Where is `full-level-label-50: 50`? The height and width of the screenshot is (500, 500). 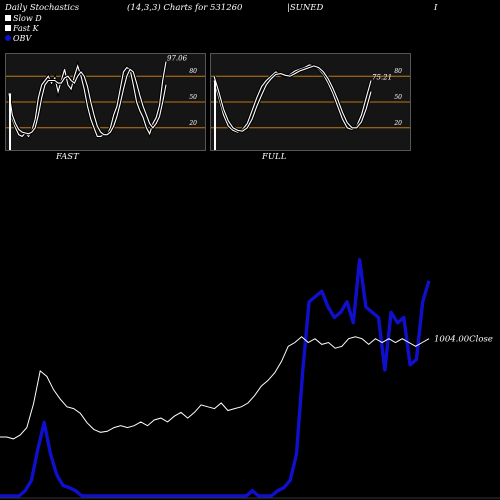 full-level-label-50: 50 is located at coordinates (398, 97).